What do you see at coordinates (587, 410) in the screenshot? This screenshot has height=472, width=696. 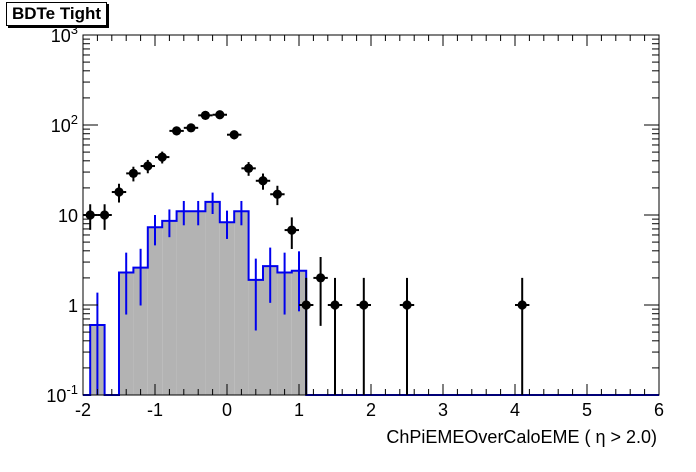 I see `x-tick-label: 5` at bounding box center [587, 410].